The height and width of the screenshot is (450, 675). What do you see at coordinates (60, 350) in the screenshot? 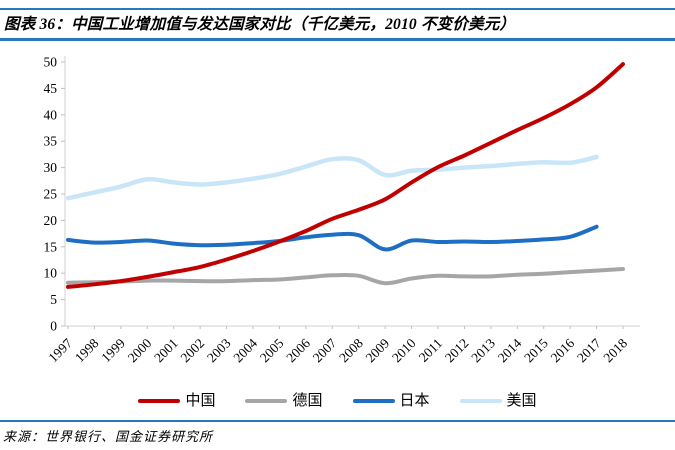
I see `x-tick-label: 1997` at bounding box center [60, 350].